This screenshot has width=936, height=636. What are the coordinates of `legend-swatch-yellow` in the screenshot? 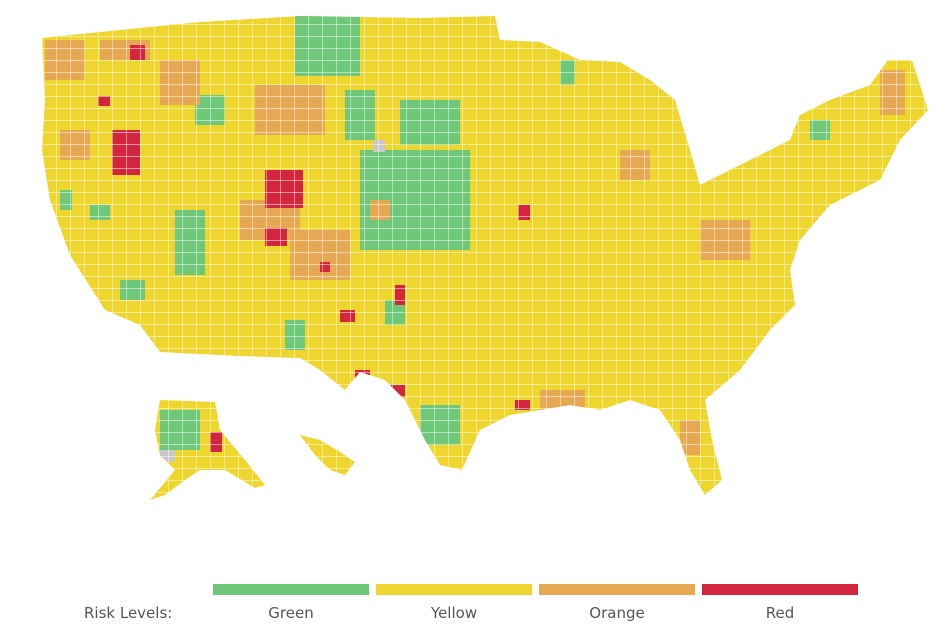 It's located at (454, 589).